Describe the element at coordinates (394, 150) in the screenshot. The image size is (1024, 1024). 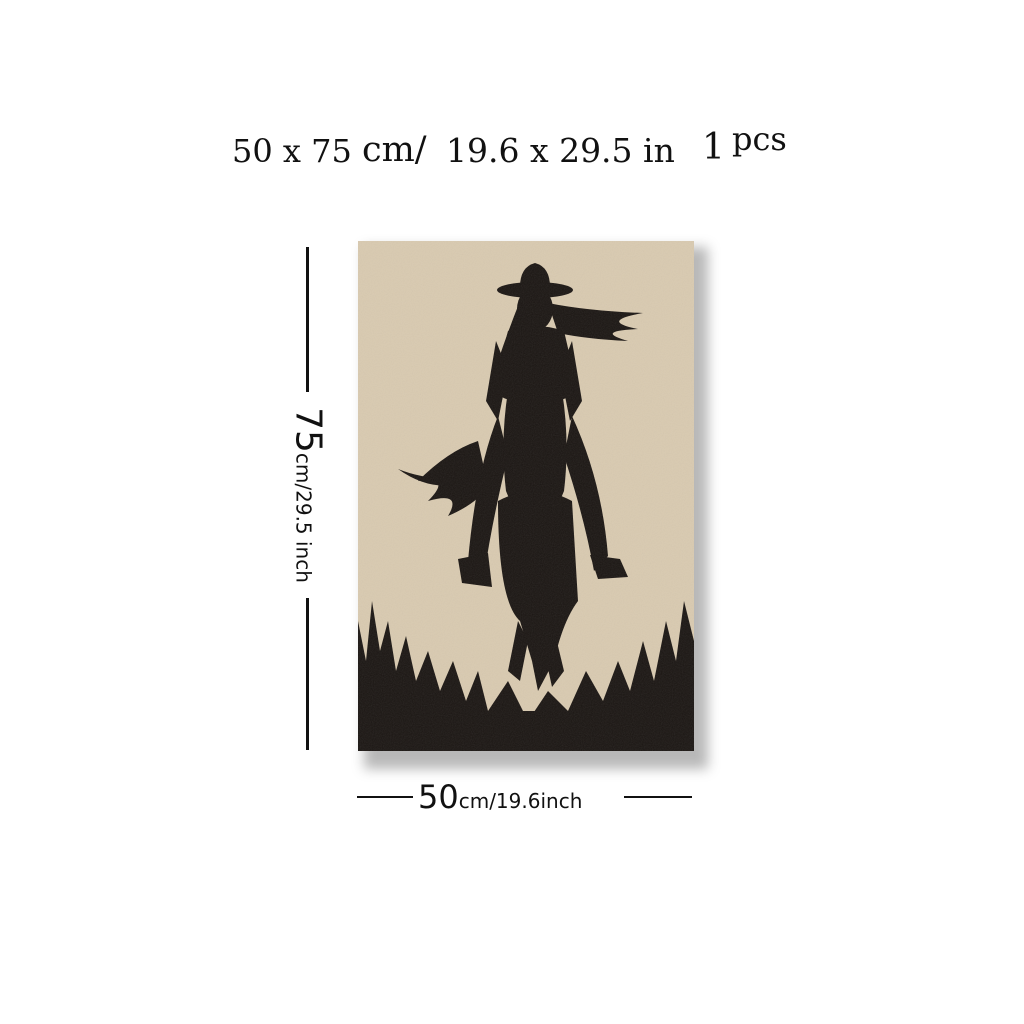
I see `headline-unit-cm: cm/` at that location.